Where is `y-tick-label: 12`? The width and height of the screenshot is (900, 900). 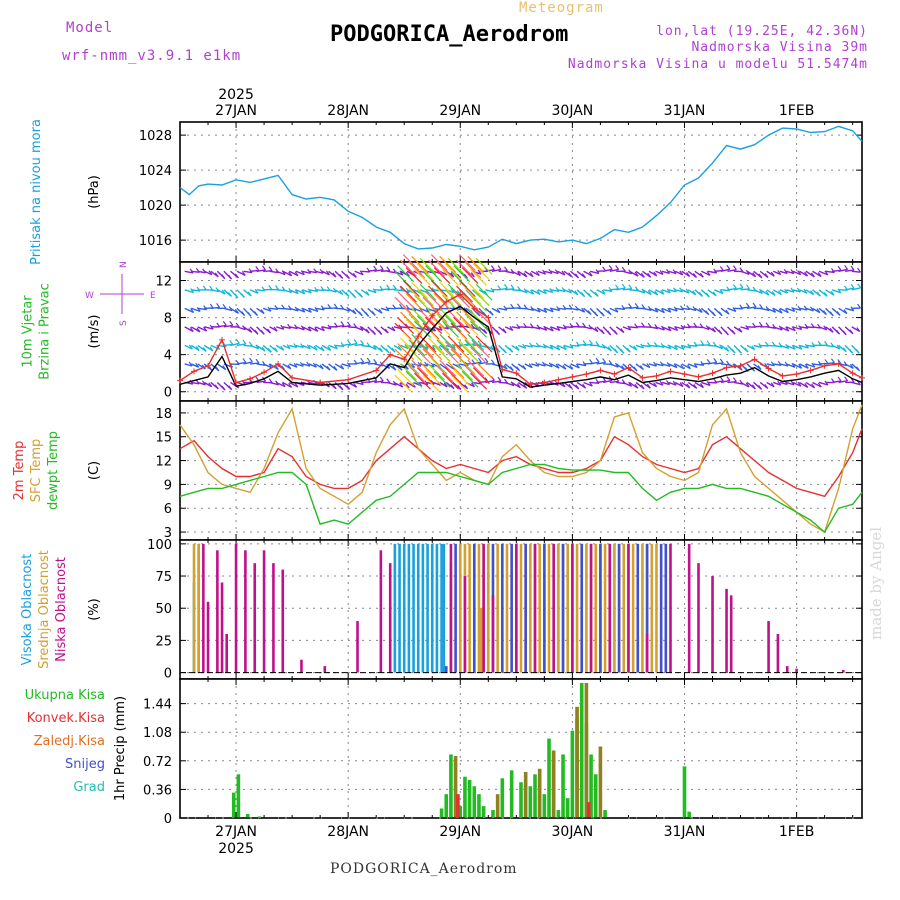
y-tick-label: 12 is located at coordinates (163, 462).